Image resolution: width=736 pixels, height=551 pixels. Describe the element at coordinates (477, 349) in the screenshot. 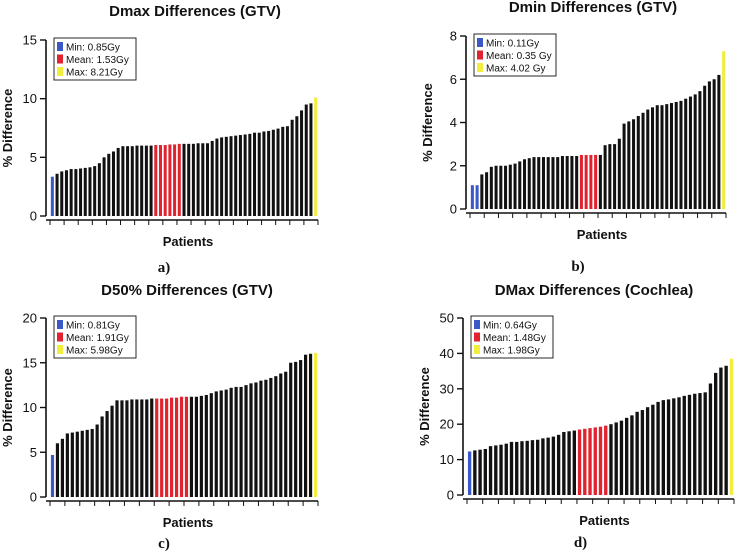

I see `legend-swatch-max` at that location.